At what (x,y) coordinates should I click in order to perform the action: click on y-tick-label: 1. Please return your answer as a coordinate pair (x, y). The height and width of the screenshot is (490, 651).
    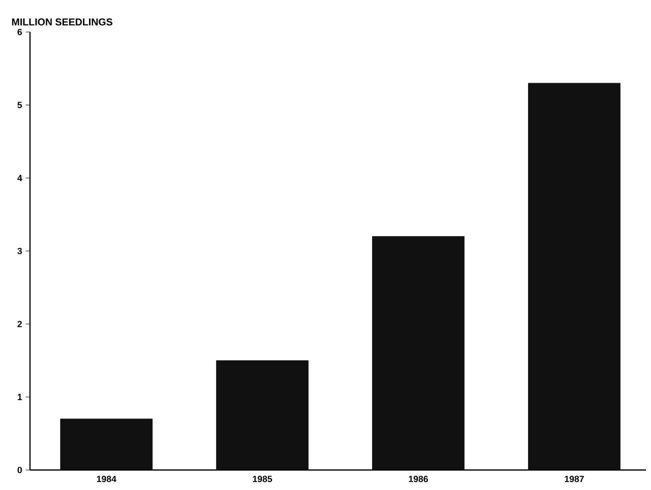
    Looking at the image, I should click on (20, 397).